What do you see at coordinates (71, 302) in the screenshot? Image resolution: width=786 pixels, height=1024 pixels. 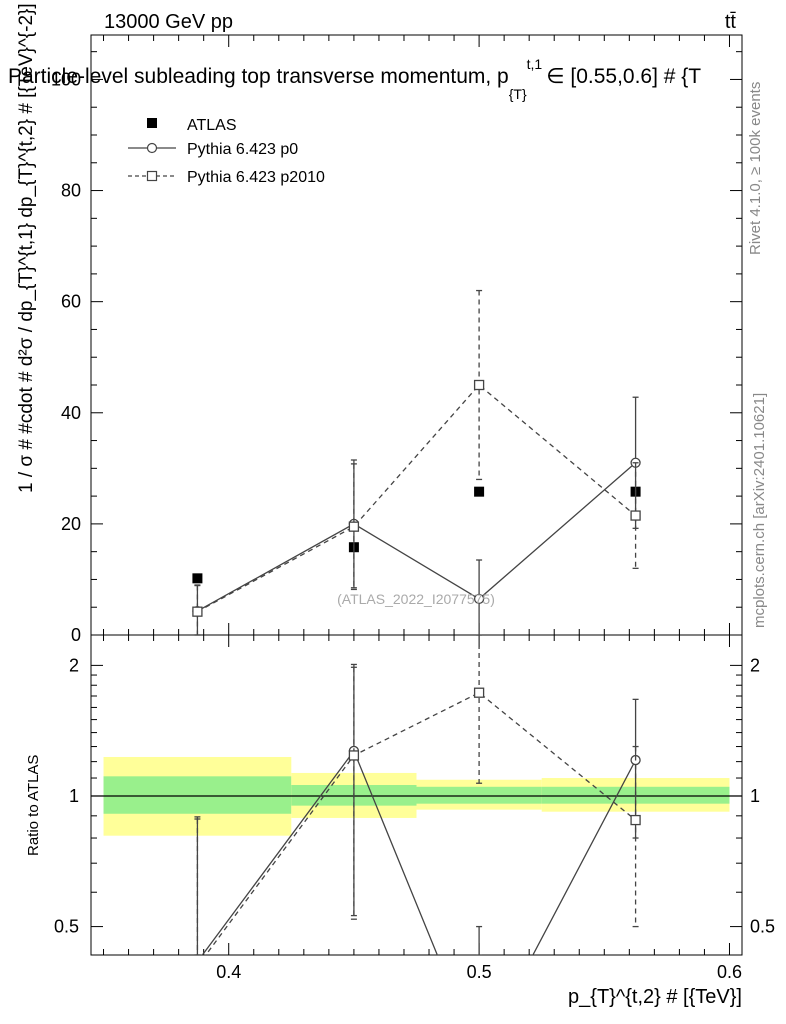 I see `main-y-tick-label: 60` at bounding box center [71, 302].